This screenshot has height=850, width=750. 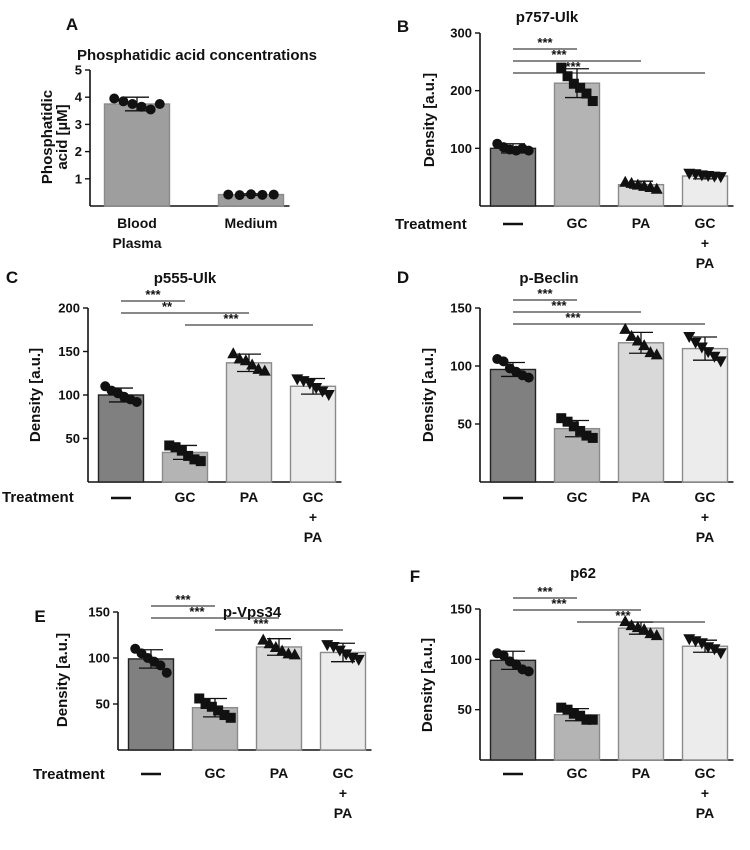 I want to click on chart-title: Phosphatidic acid concentrations, so click(x=197, y=55).